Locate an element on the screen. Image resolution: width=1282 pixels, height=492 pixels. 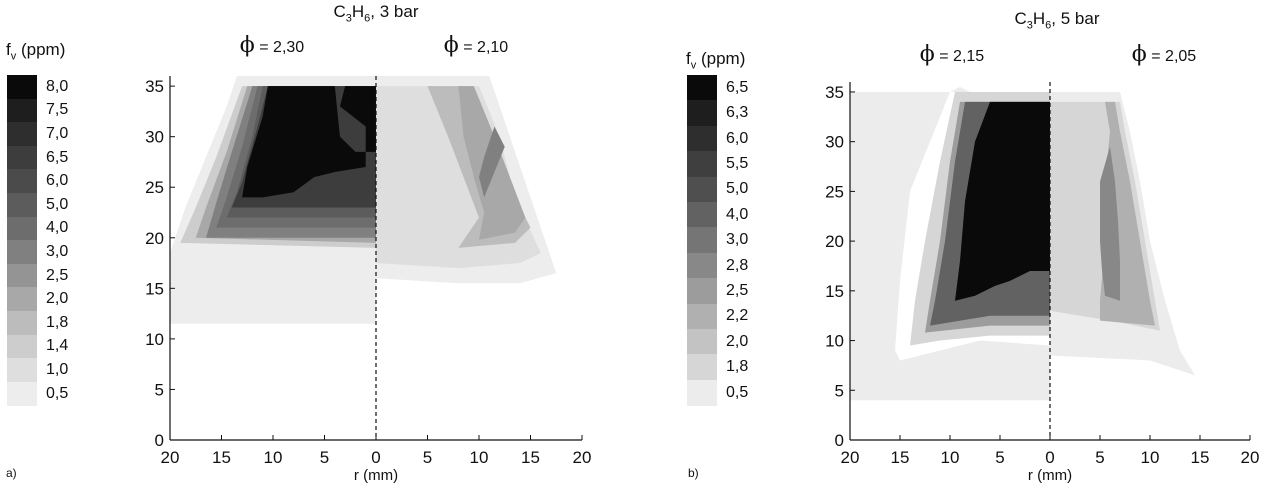
y-tick-label: 5 is located at coordinates (159, 389).